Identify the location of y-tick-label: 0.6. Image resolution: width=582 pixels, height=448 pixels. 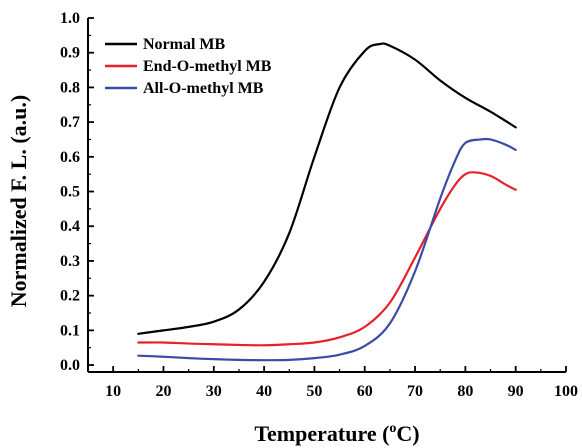
(70, 157).